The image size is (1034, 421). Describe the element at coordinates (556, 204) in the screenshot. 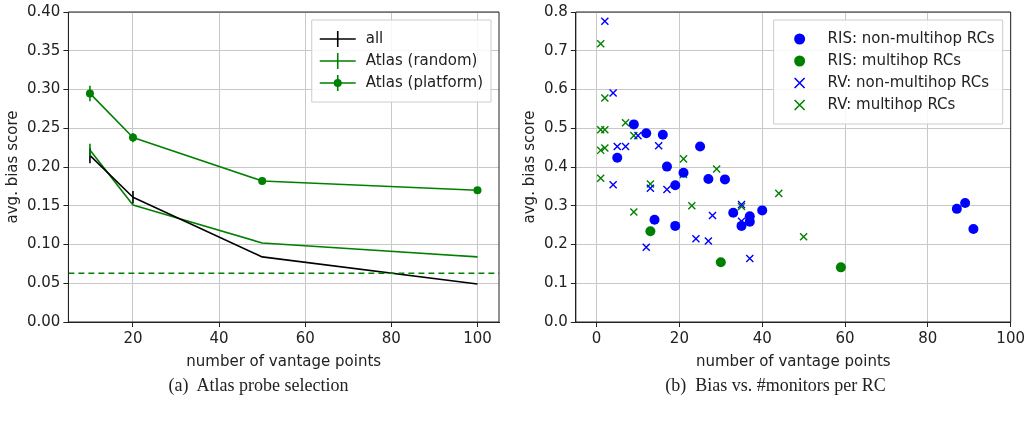

I see `y-tick-label: 0.3` at that location.